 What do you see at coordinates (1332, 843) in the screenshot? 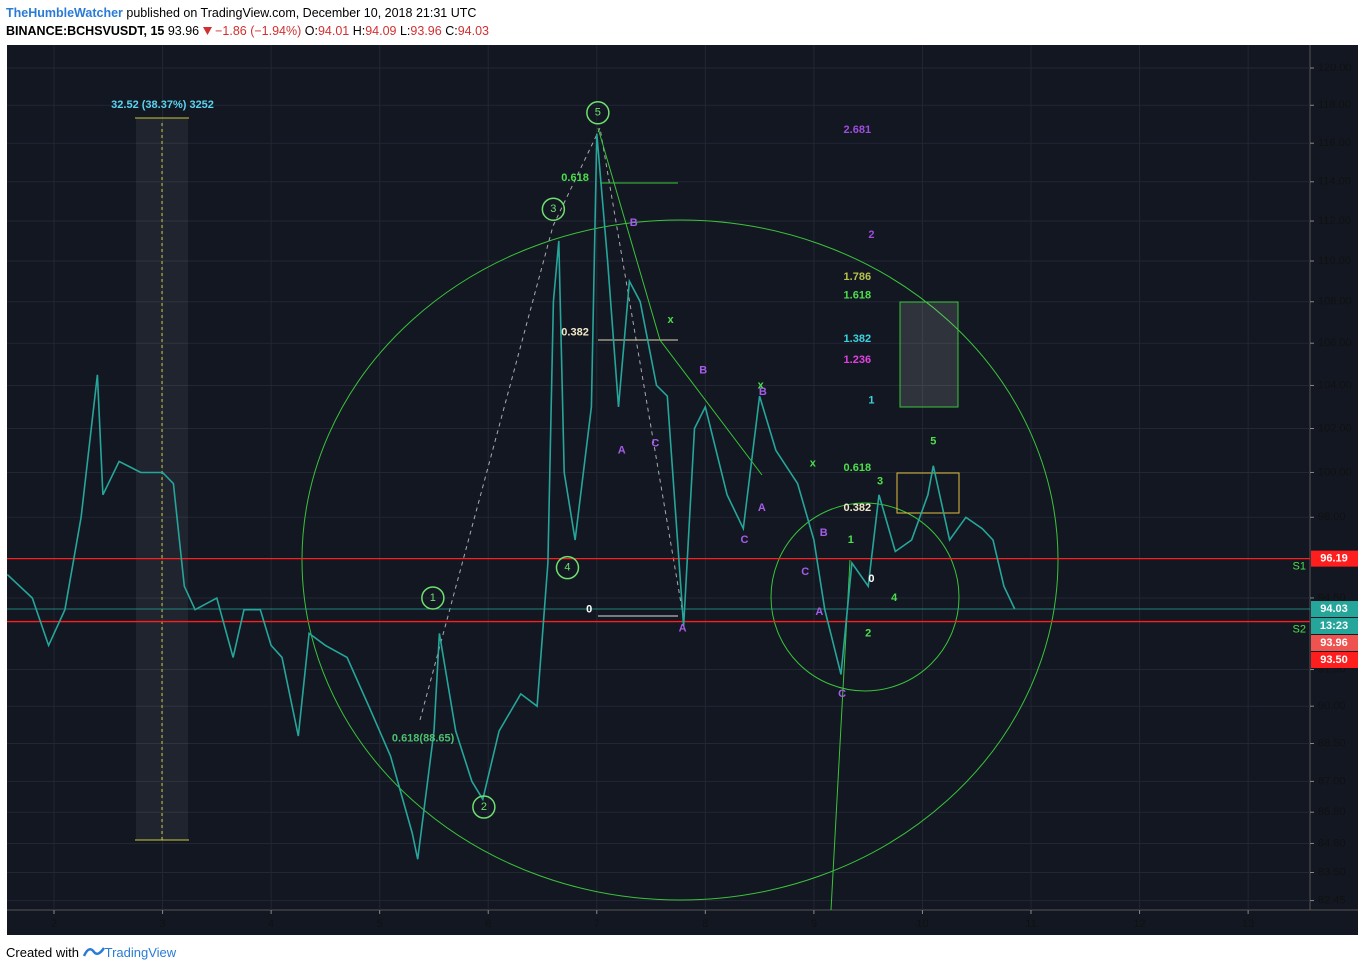
I see `y-tick-label: 84.60` at bounding box center [1332, 843].